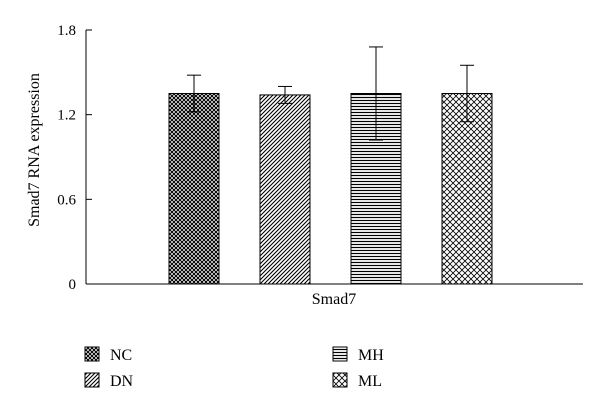 The width and height of the screenshot is (600, 415). I want to click on legend-label-nc: NC, so click(121, 355).